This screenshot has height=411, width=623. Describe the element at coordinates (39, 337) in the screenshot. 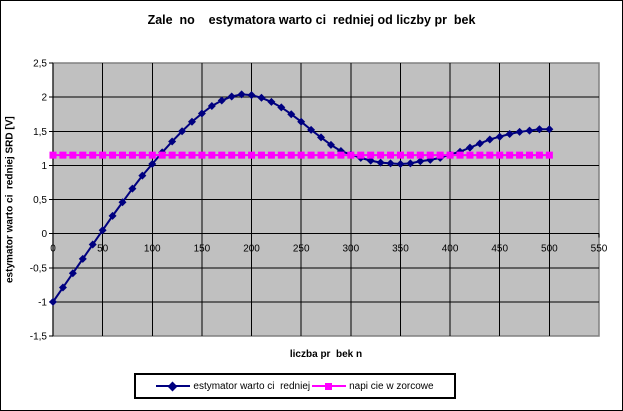

I see `y-tick-label: -1,5` at that location.